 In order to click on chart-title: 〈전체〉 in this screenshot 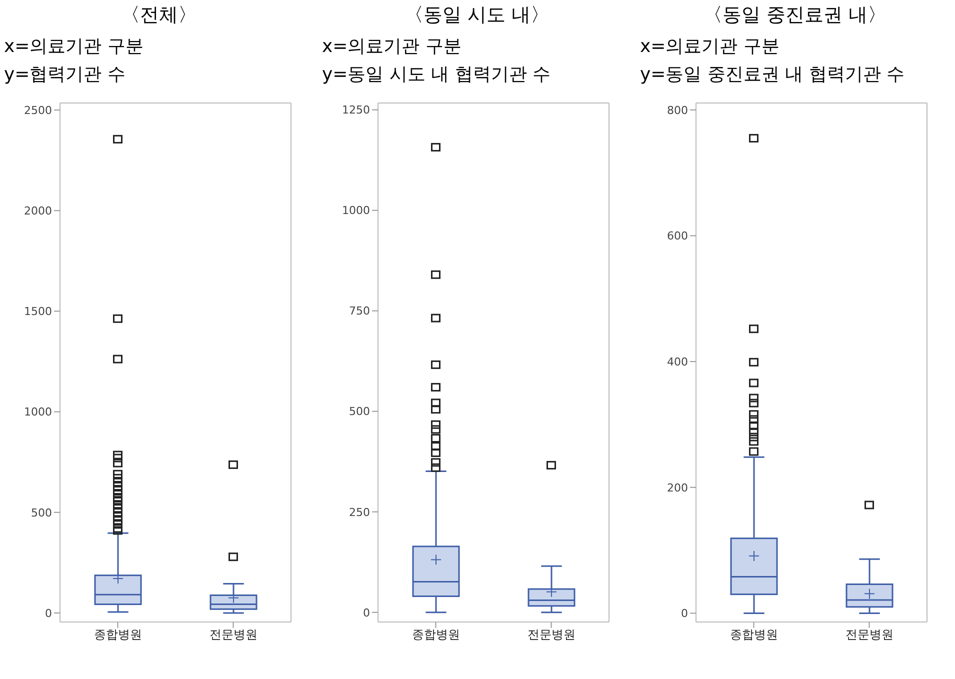, I will do `click(159, 15)`.